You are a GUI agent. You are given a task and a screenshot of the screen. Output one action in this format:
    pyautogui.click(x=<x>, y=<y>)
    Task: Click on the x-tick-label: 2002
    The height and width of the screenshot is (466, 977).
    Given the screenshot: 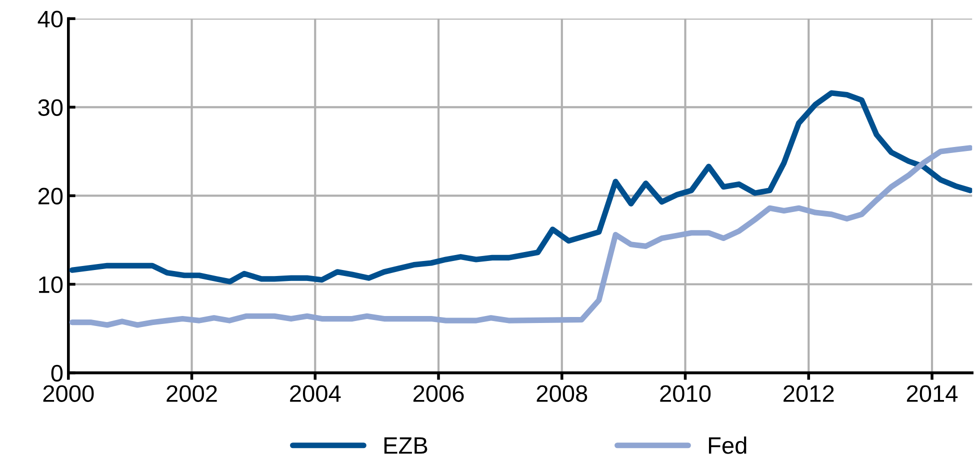 What is the action you would take?
    pyautogui.click(x=191, y=393)
    